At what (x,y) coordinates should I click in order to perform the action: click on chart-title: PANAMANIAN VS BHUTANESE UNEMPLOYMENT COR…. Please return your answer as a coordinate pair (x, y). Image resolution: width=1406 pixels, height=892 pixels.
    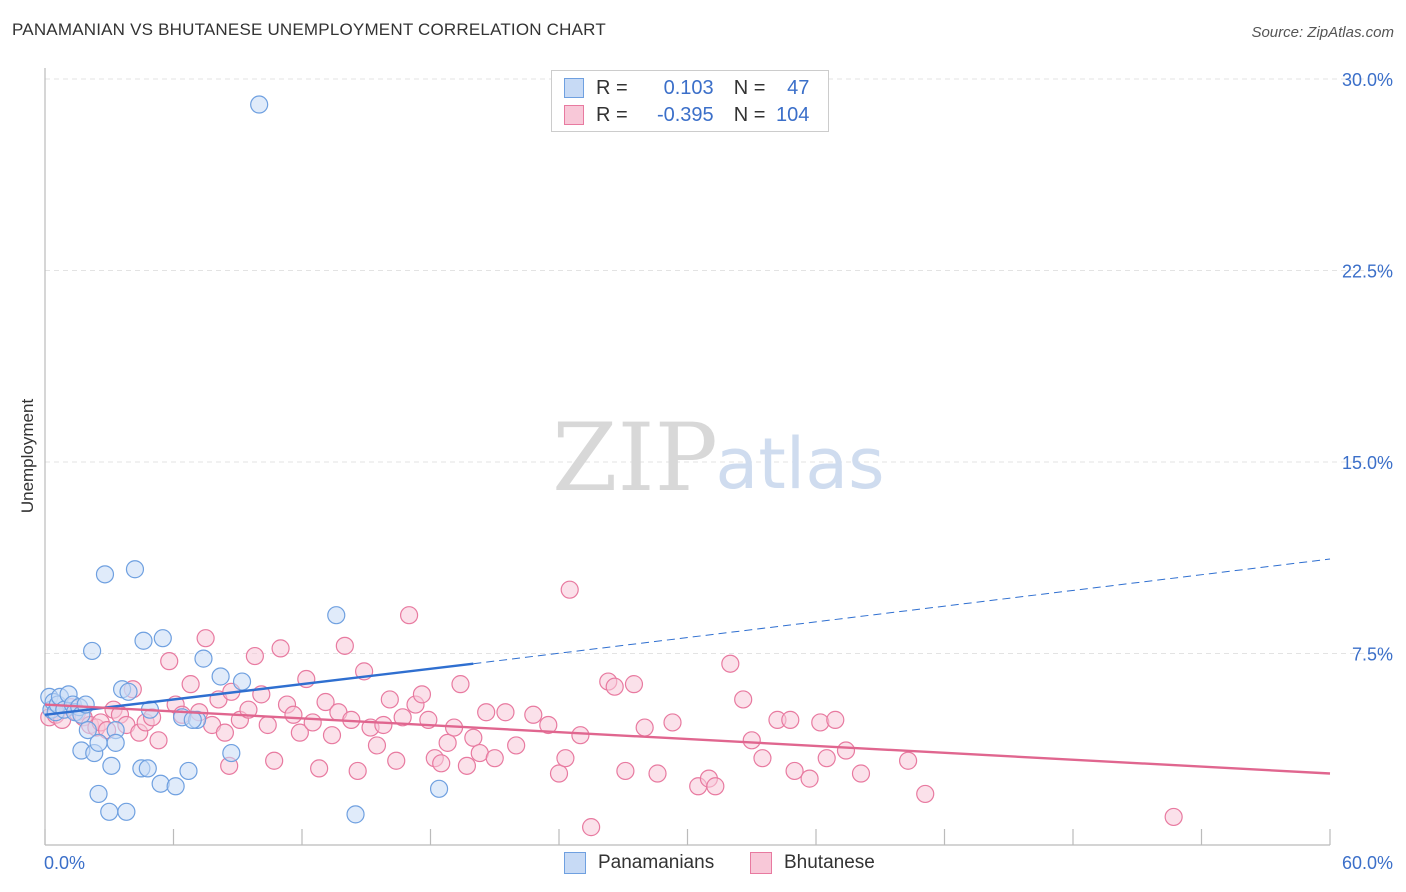
    Looking at the image, I should click on (309, 29).